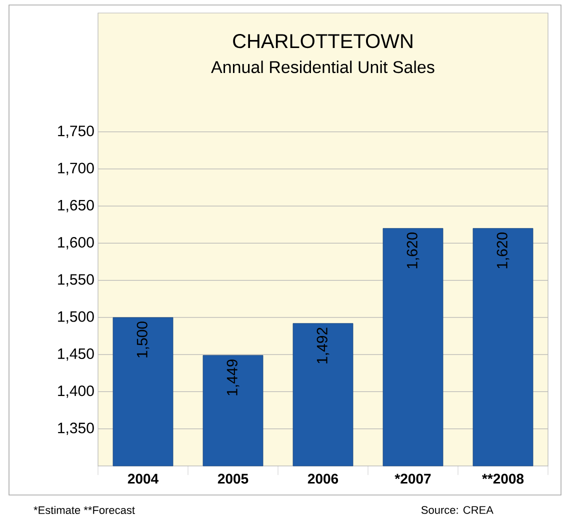  What do you see at coordinates (76, 354) in the screenshot?
I see `y-tick-label: 1,450` at bounding box center [76, 354].